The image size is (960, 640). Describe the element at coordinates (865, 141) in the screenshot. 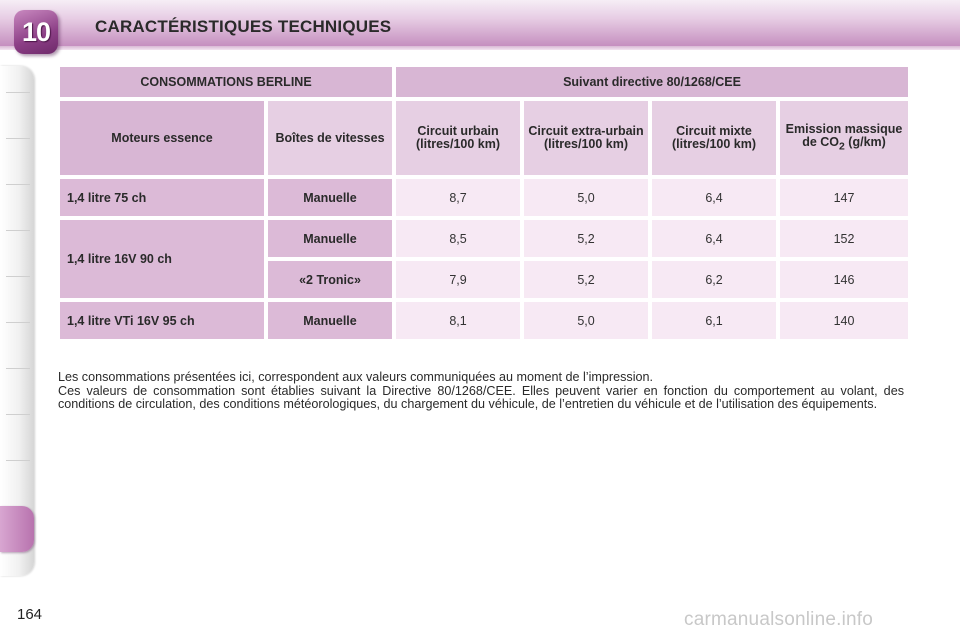

I see `co2-unit: (g/km)` at that location.